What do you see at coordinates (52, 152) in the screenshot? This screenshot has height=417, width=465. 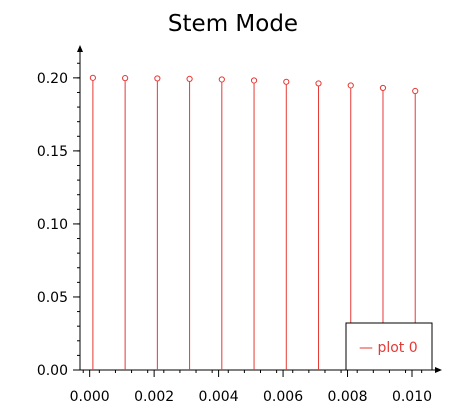 I see `y-tick-label: 0.15` at bounding box center [52, 152].